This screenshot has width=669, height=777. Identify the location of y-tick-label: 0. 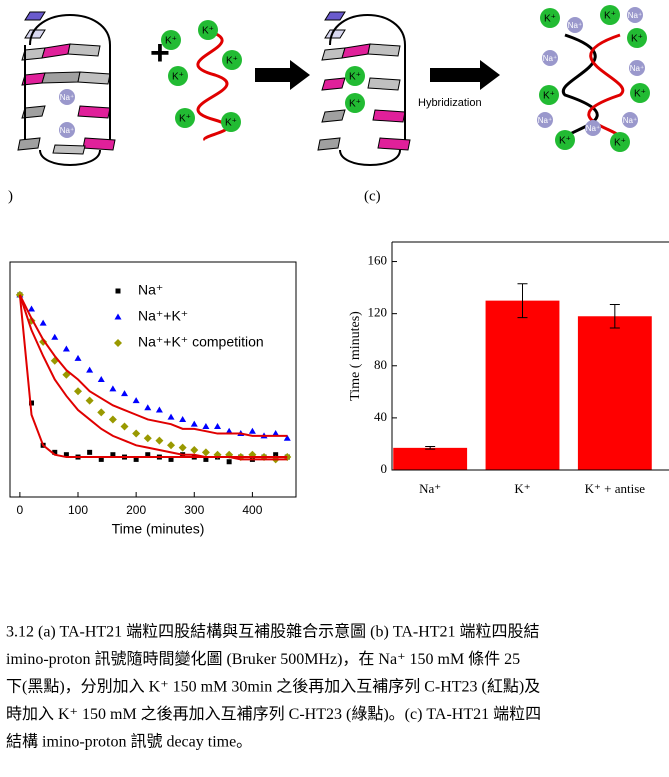
(384, 468).